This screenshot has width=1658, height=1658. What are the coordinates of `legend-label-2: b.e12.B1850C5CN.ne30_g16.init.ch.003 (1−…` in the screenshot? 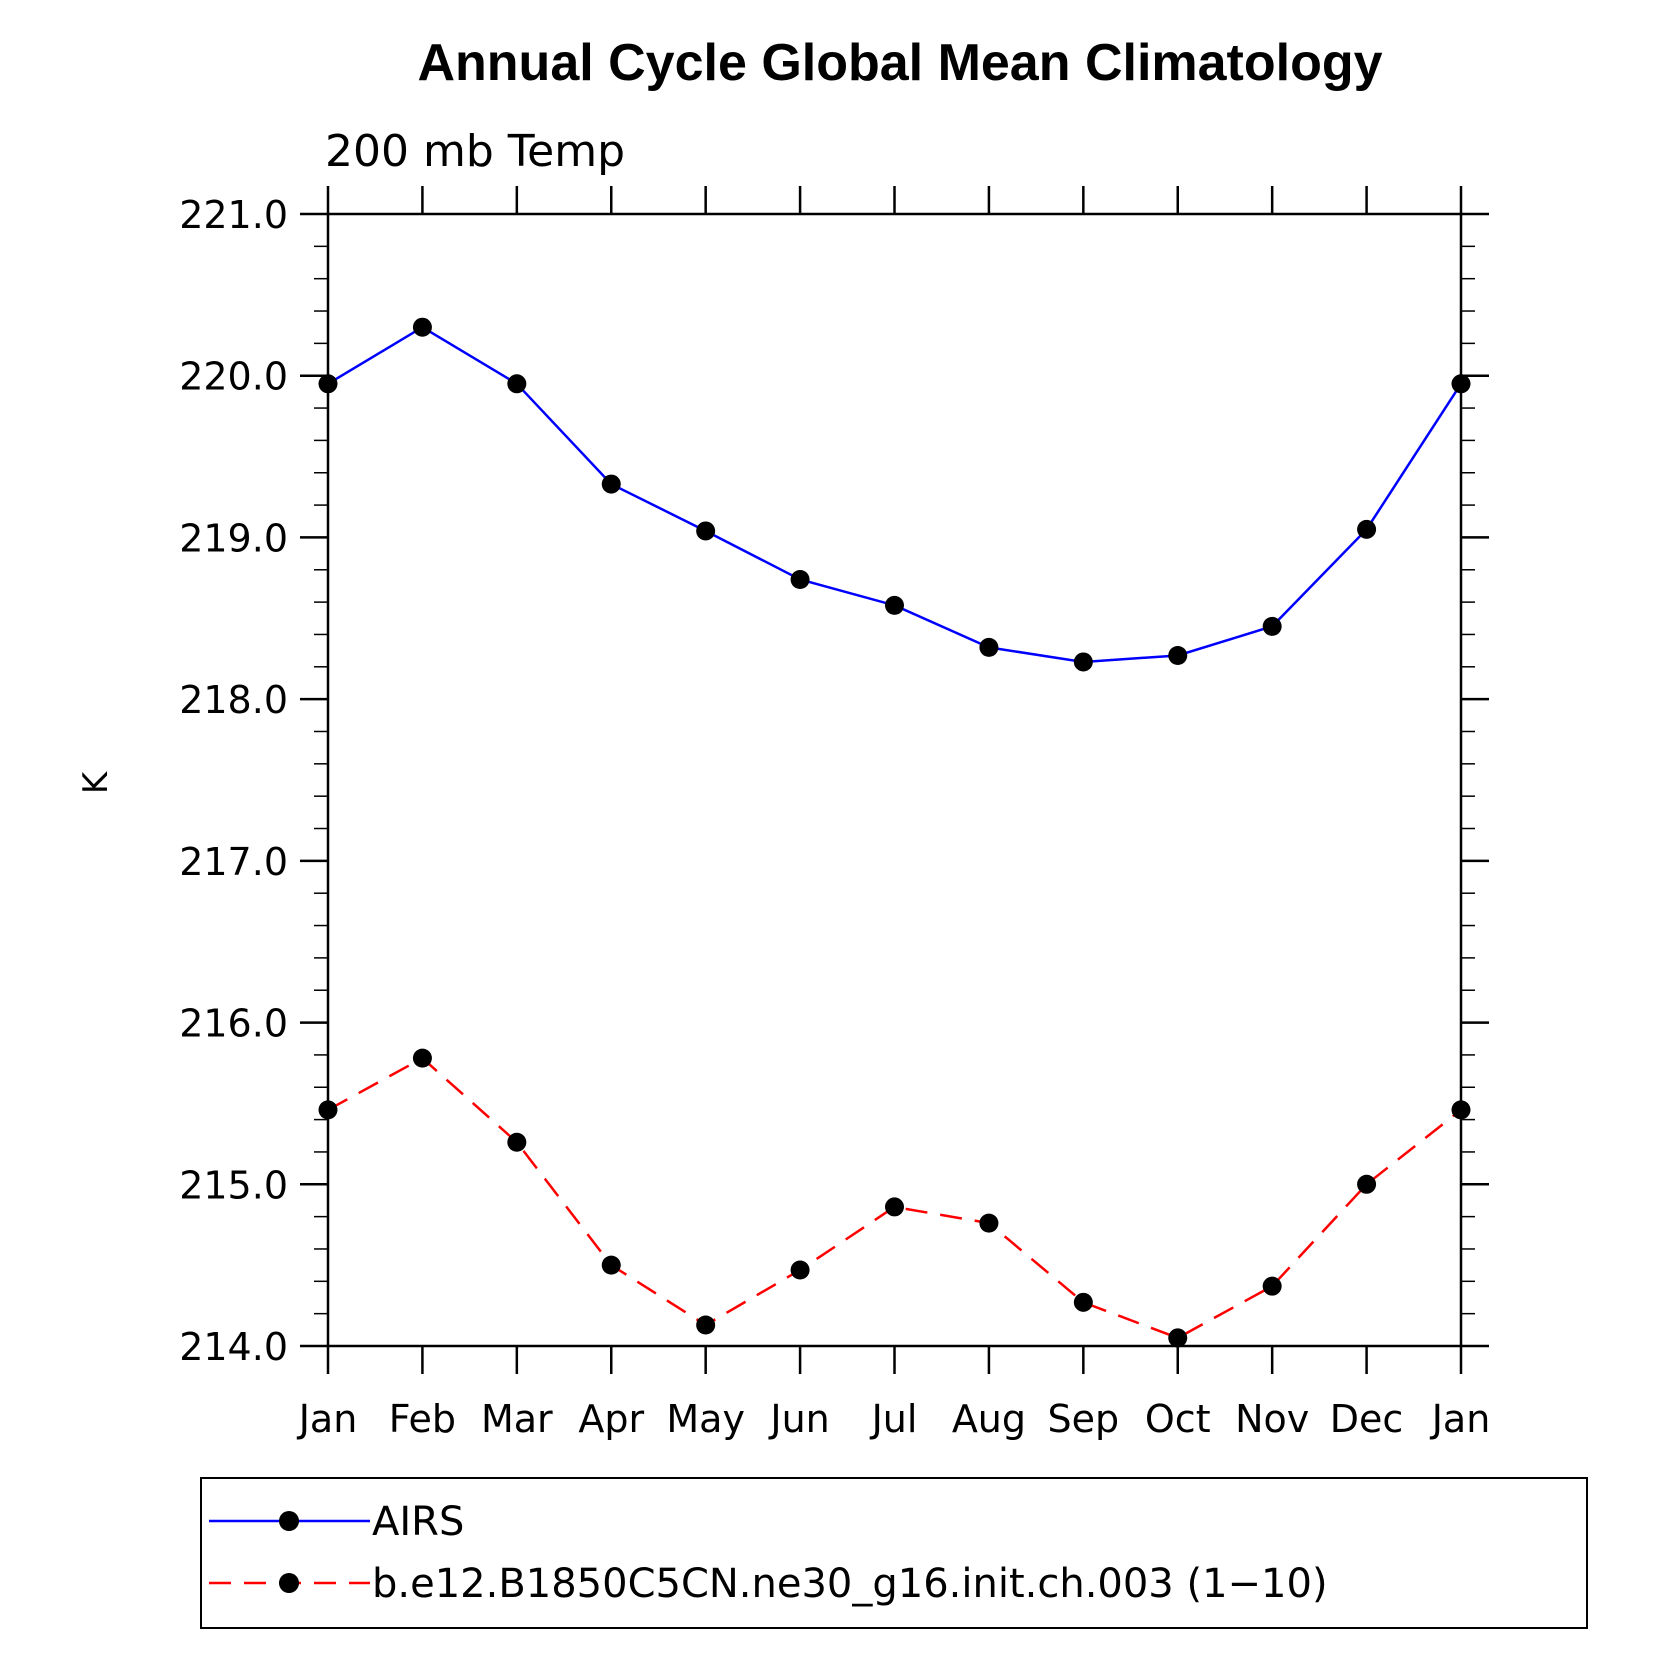 It's located at (850, 1584).